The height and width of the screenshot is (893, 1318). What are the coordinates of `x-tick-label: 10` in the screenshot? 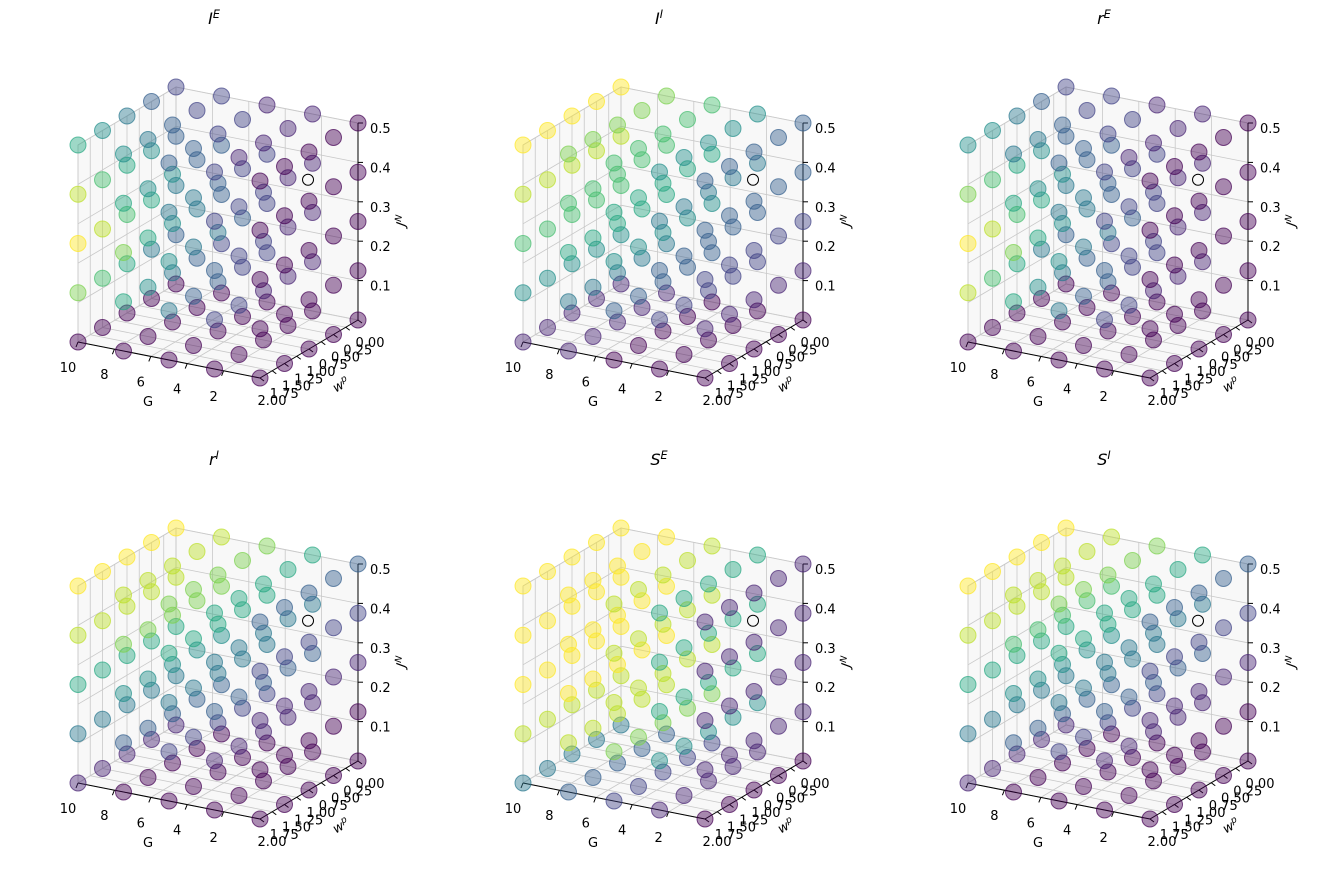 It's located at (958, 809).